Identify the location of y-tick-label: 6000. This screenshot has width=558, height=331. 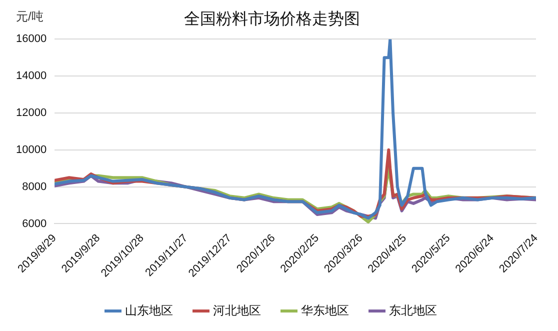
(34, 224).